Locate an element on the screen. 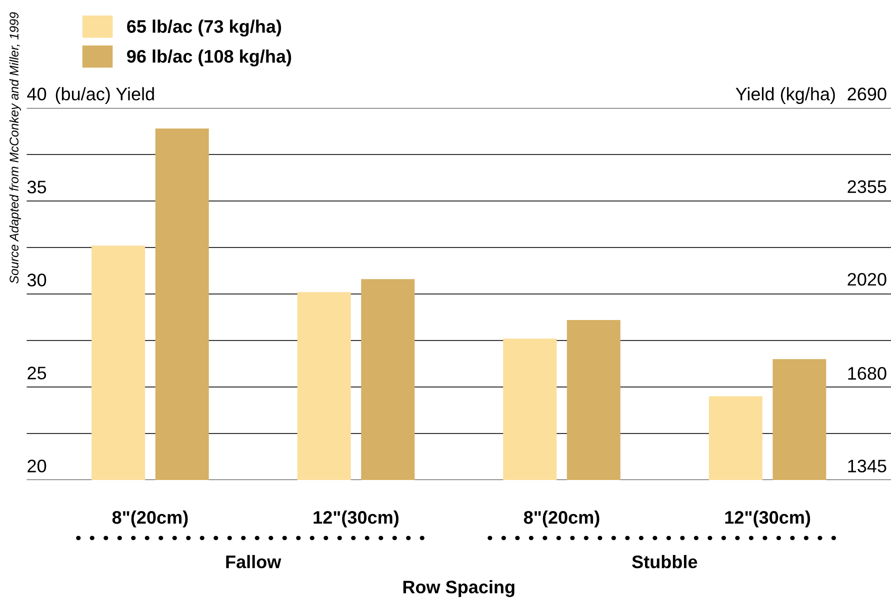 Image resolution: width=891 pixels, height=600 pixels. y2-axis-title: Yield (kg/ha) is located at coordinates (785, 95).